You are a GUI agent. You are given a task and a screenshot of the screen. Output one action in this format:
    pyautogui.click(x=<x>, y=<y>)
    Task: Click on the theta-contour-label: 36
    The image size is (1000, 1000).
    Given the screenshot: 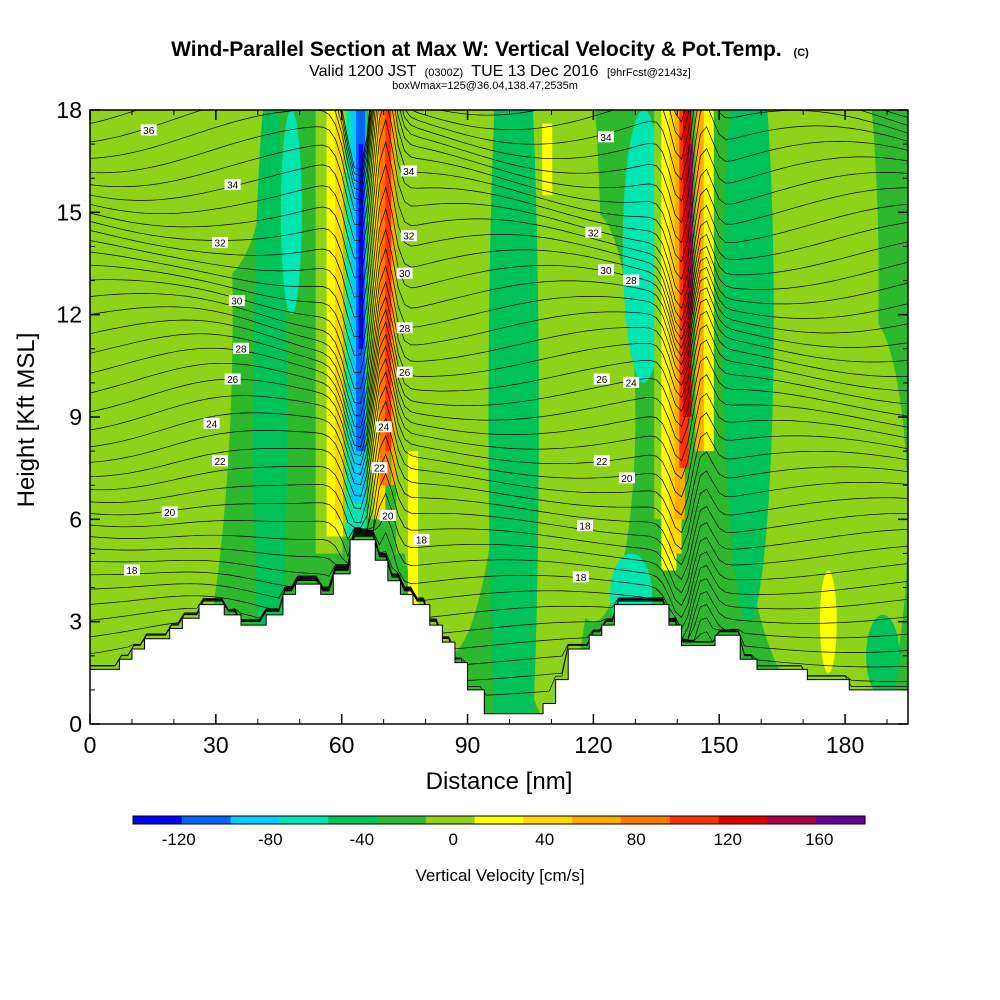 What is the action you would take?
    pyautogui.click(x=148, y=130)
    